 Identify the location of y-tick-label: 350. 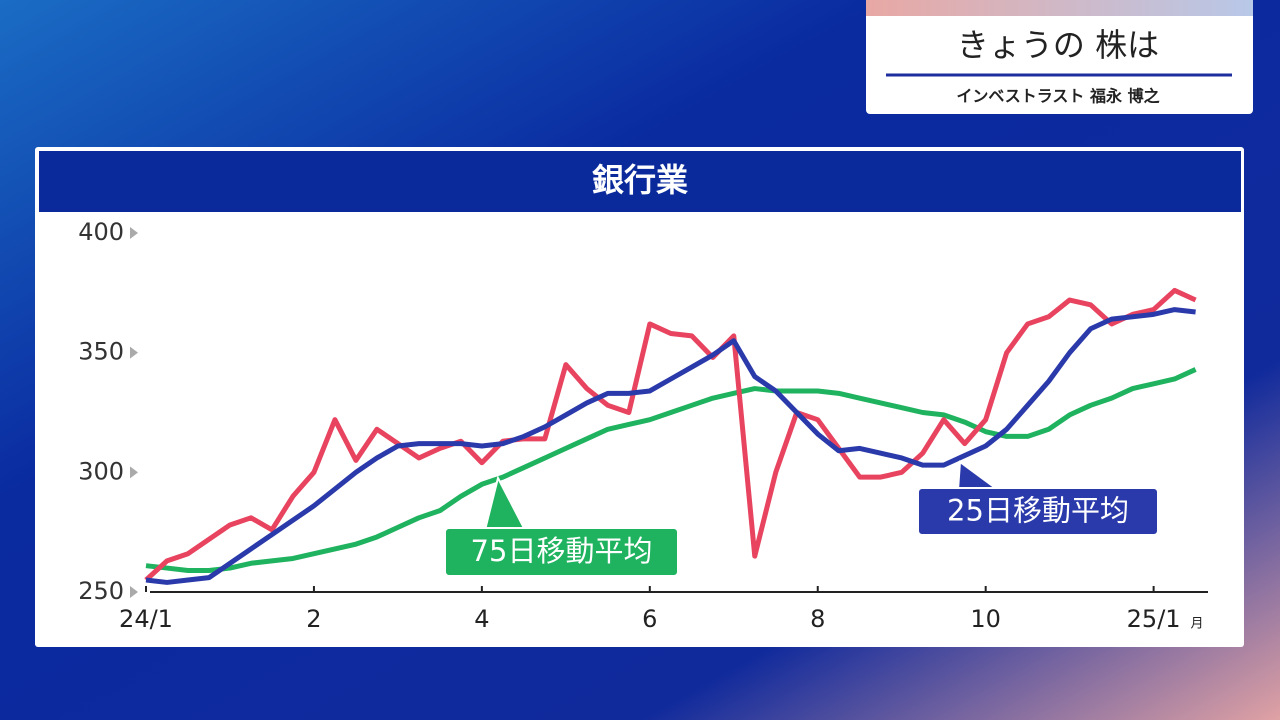
(101, 352).